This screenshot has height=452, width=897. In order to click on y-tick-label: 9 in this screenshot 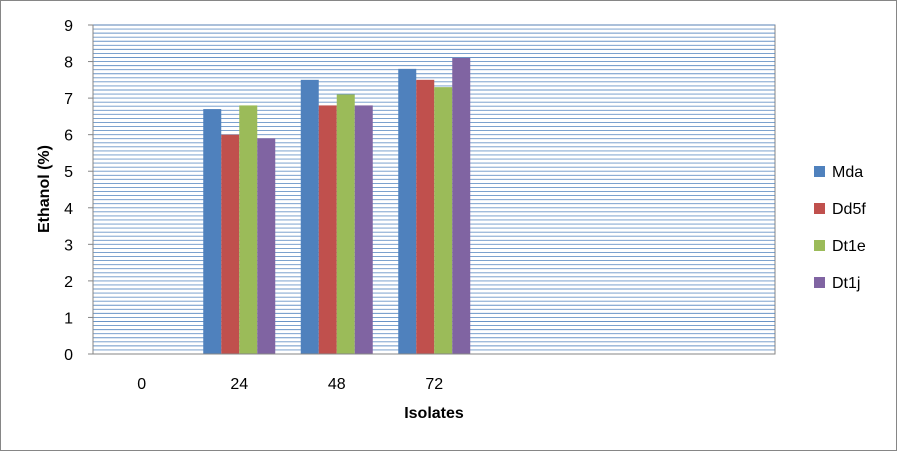, I will do `click(68, 26)`.